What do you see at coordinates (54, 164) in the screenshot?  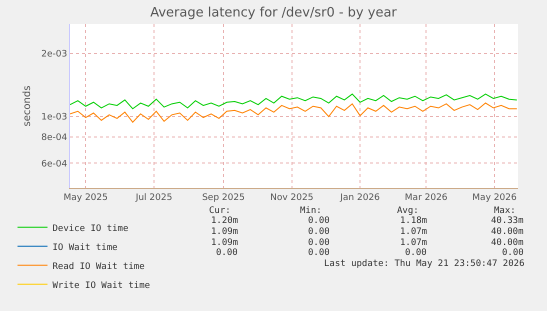 I see `y-tick-label: 6e-04` at bounding box center [54, 164].